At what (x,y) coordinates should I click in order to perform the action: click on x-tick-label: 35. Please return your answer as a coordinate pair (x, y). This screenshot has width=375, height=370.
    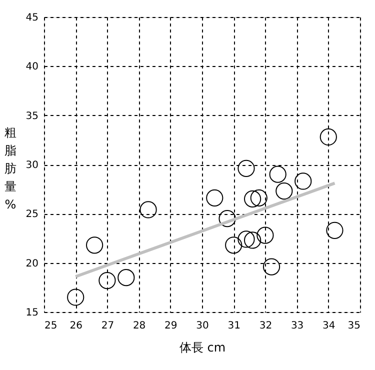
    Looking at the image, I should click on (354, 326).